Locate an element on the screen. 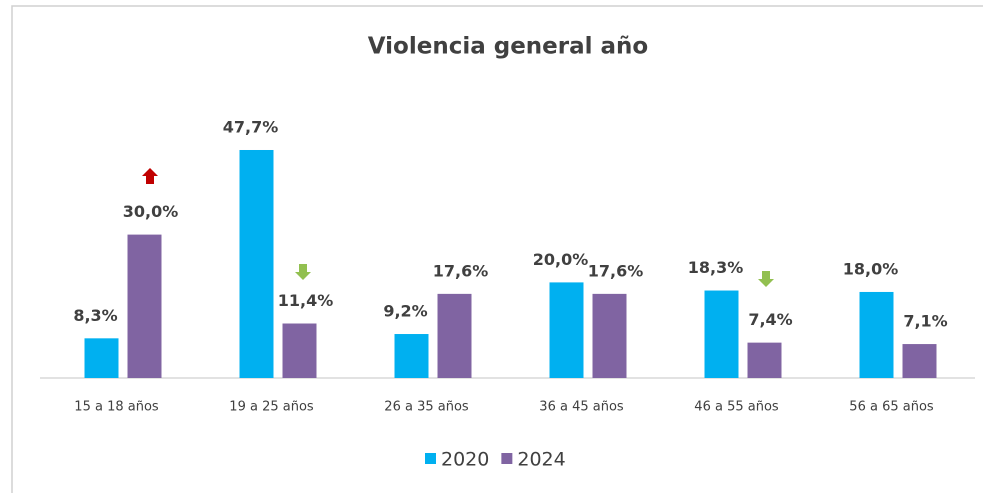  x-tick-label: 56 a 65 años is located at coordinates (891, 407).